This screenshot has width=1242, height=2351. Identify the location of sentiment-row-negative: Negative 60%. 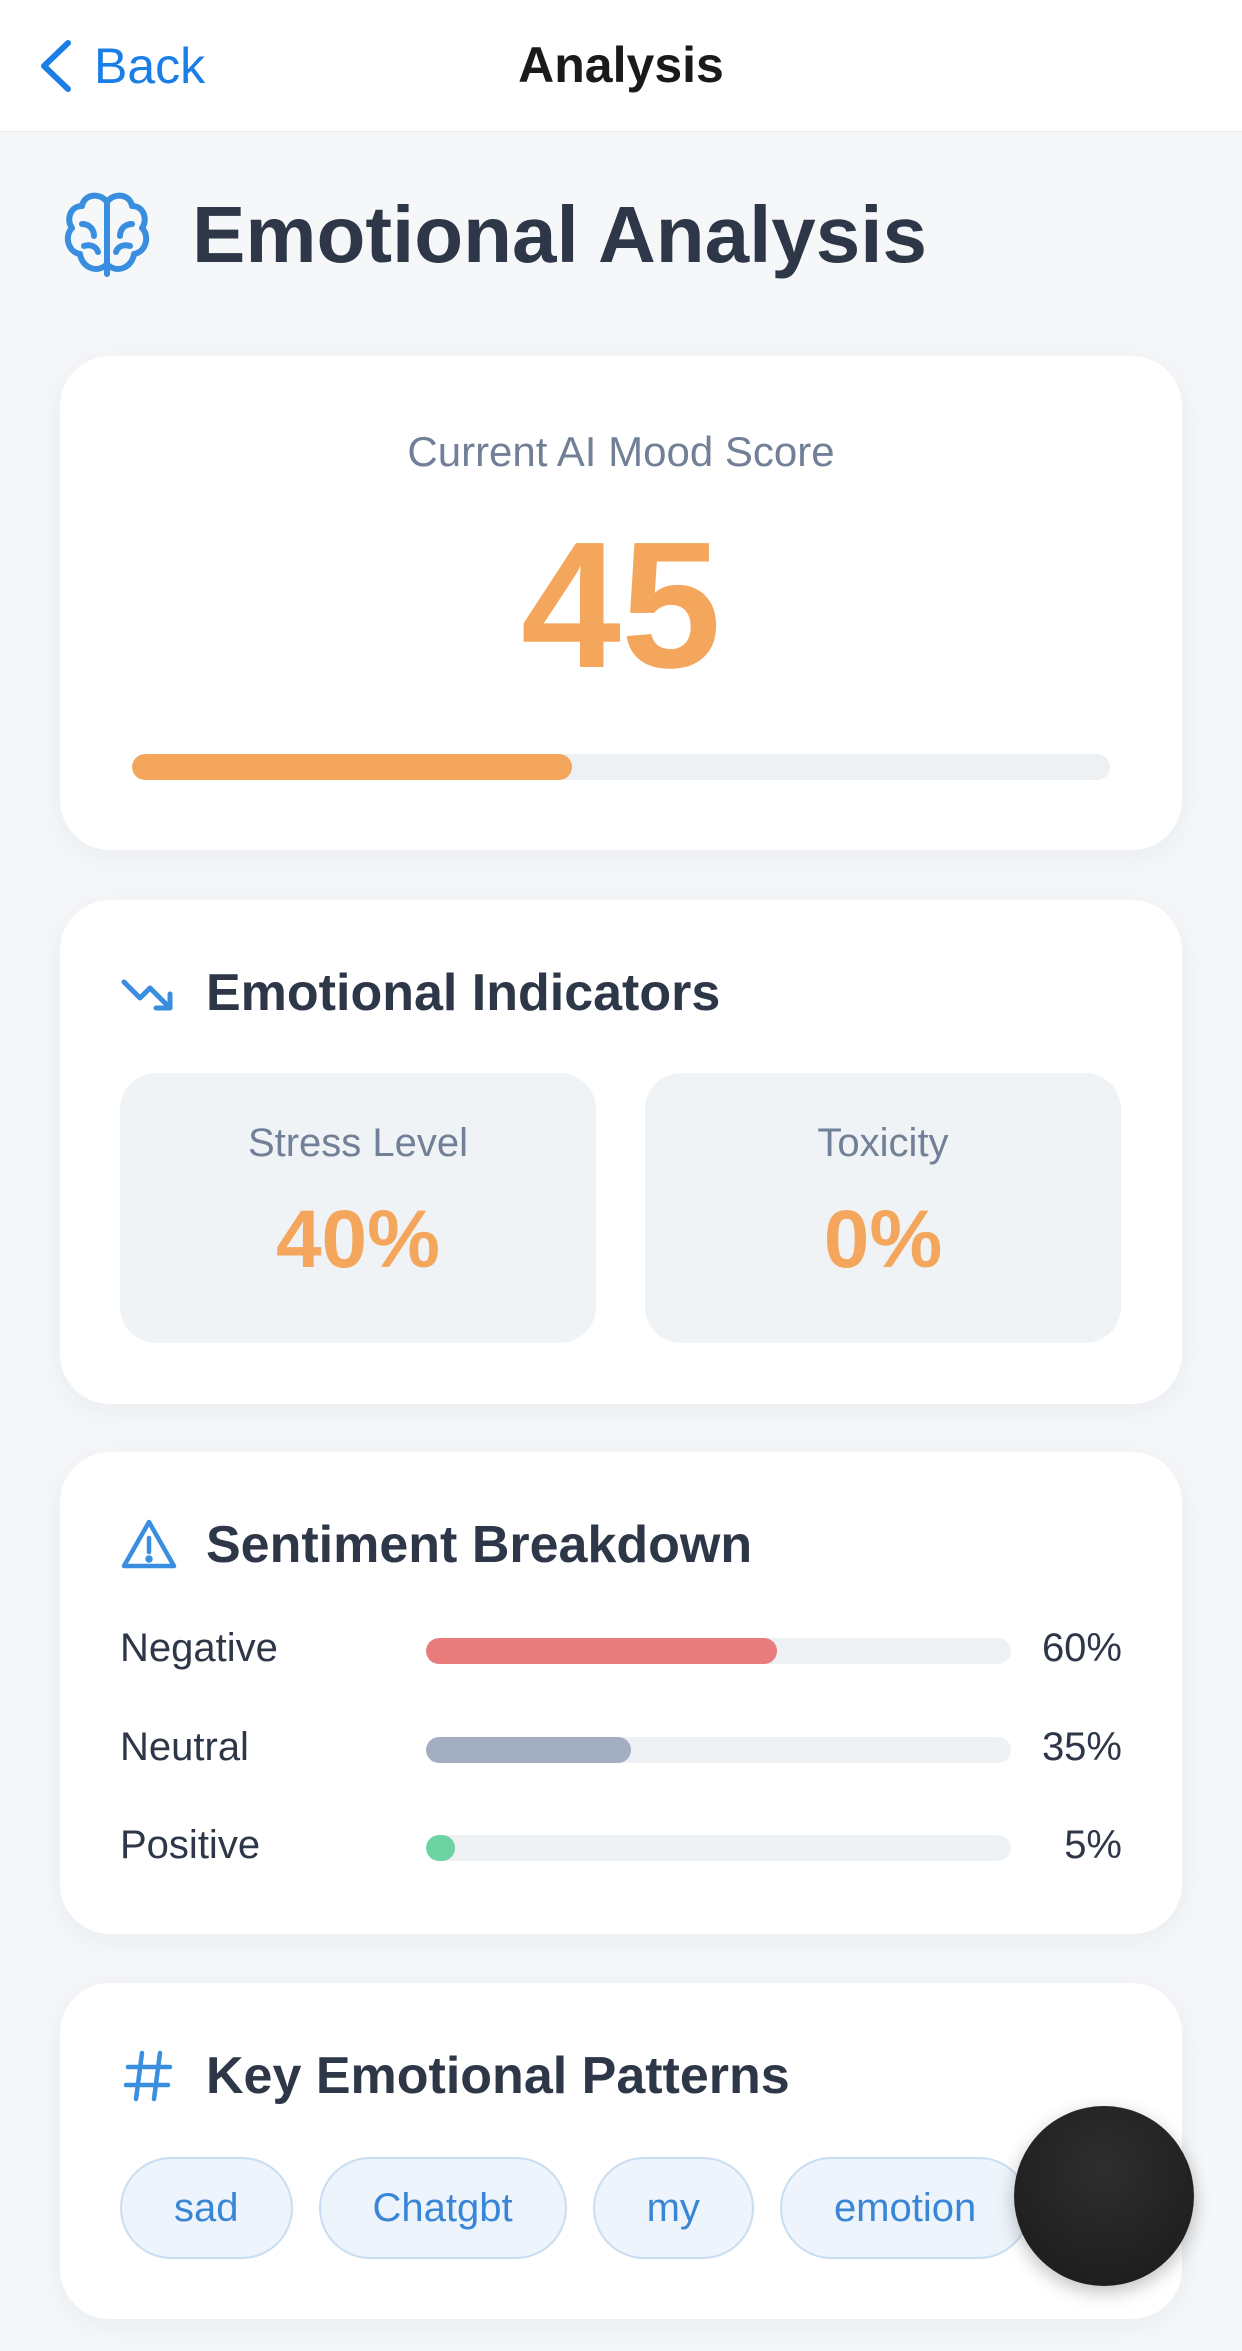
(621, 1650).